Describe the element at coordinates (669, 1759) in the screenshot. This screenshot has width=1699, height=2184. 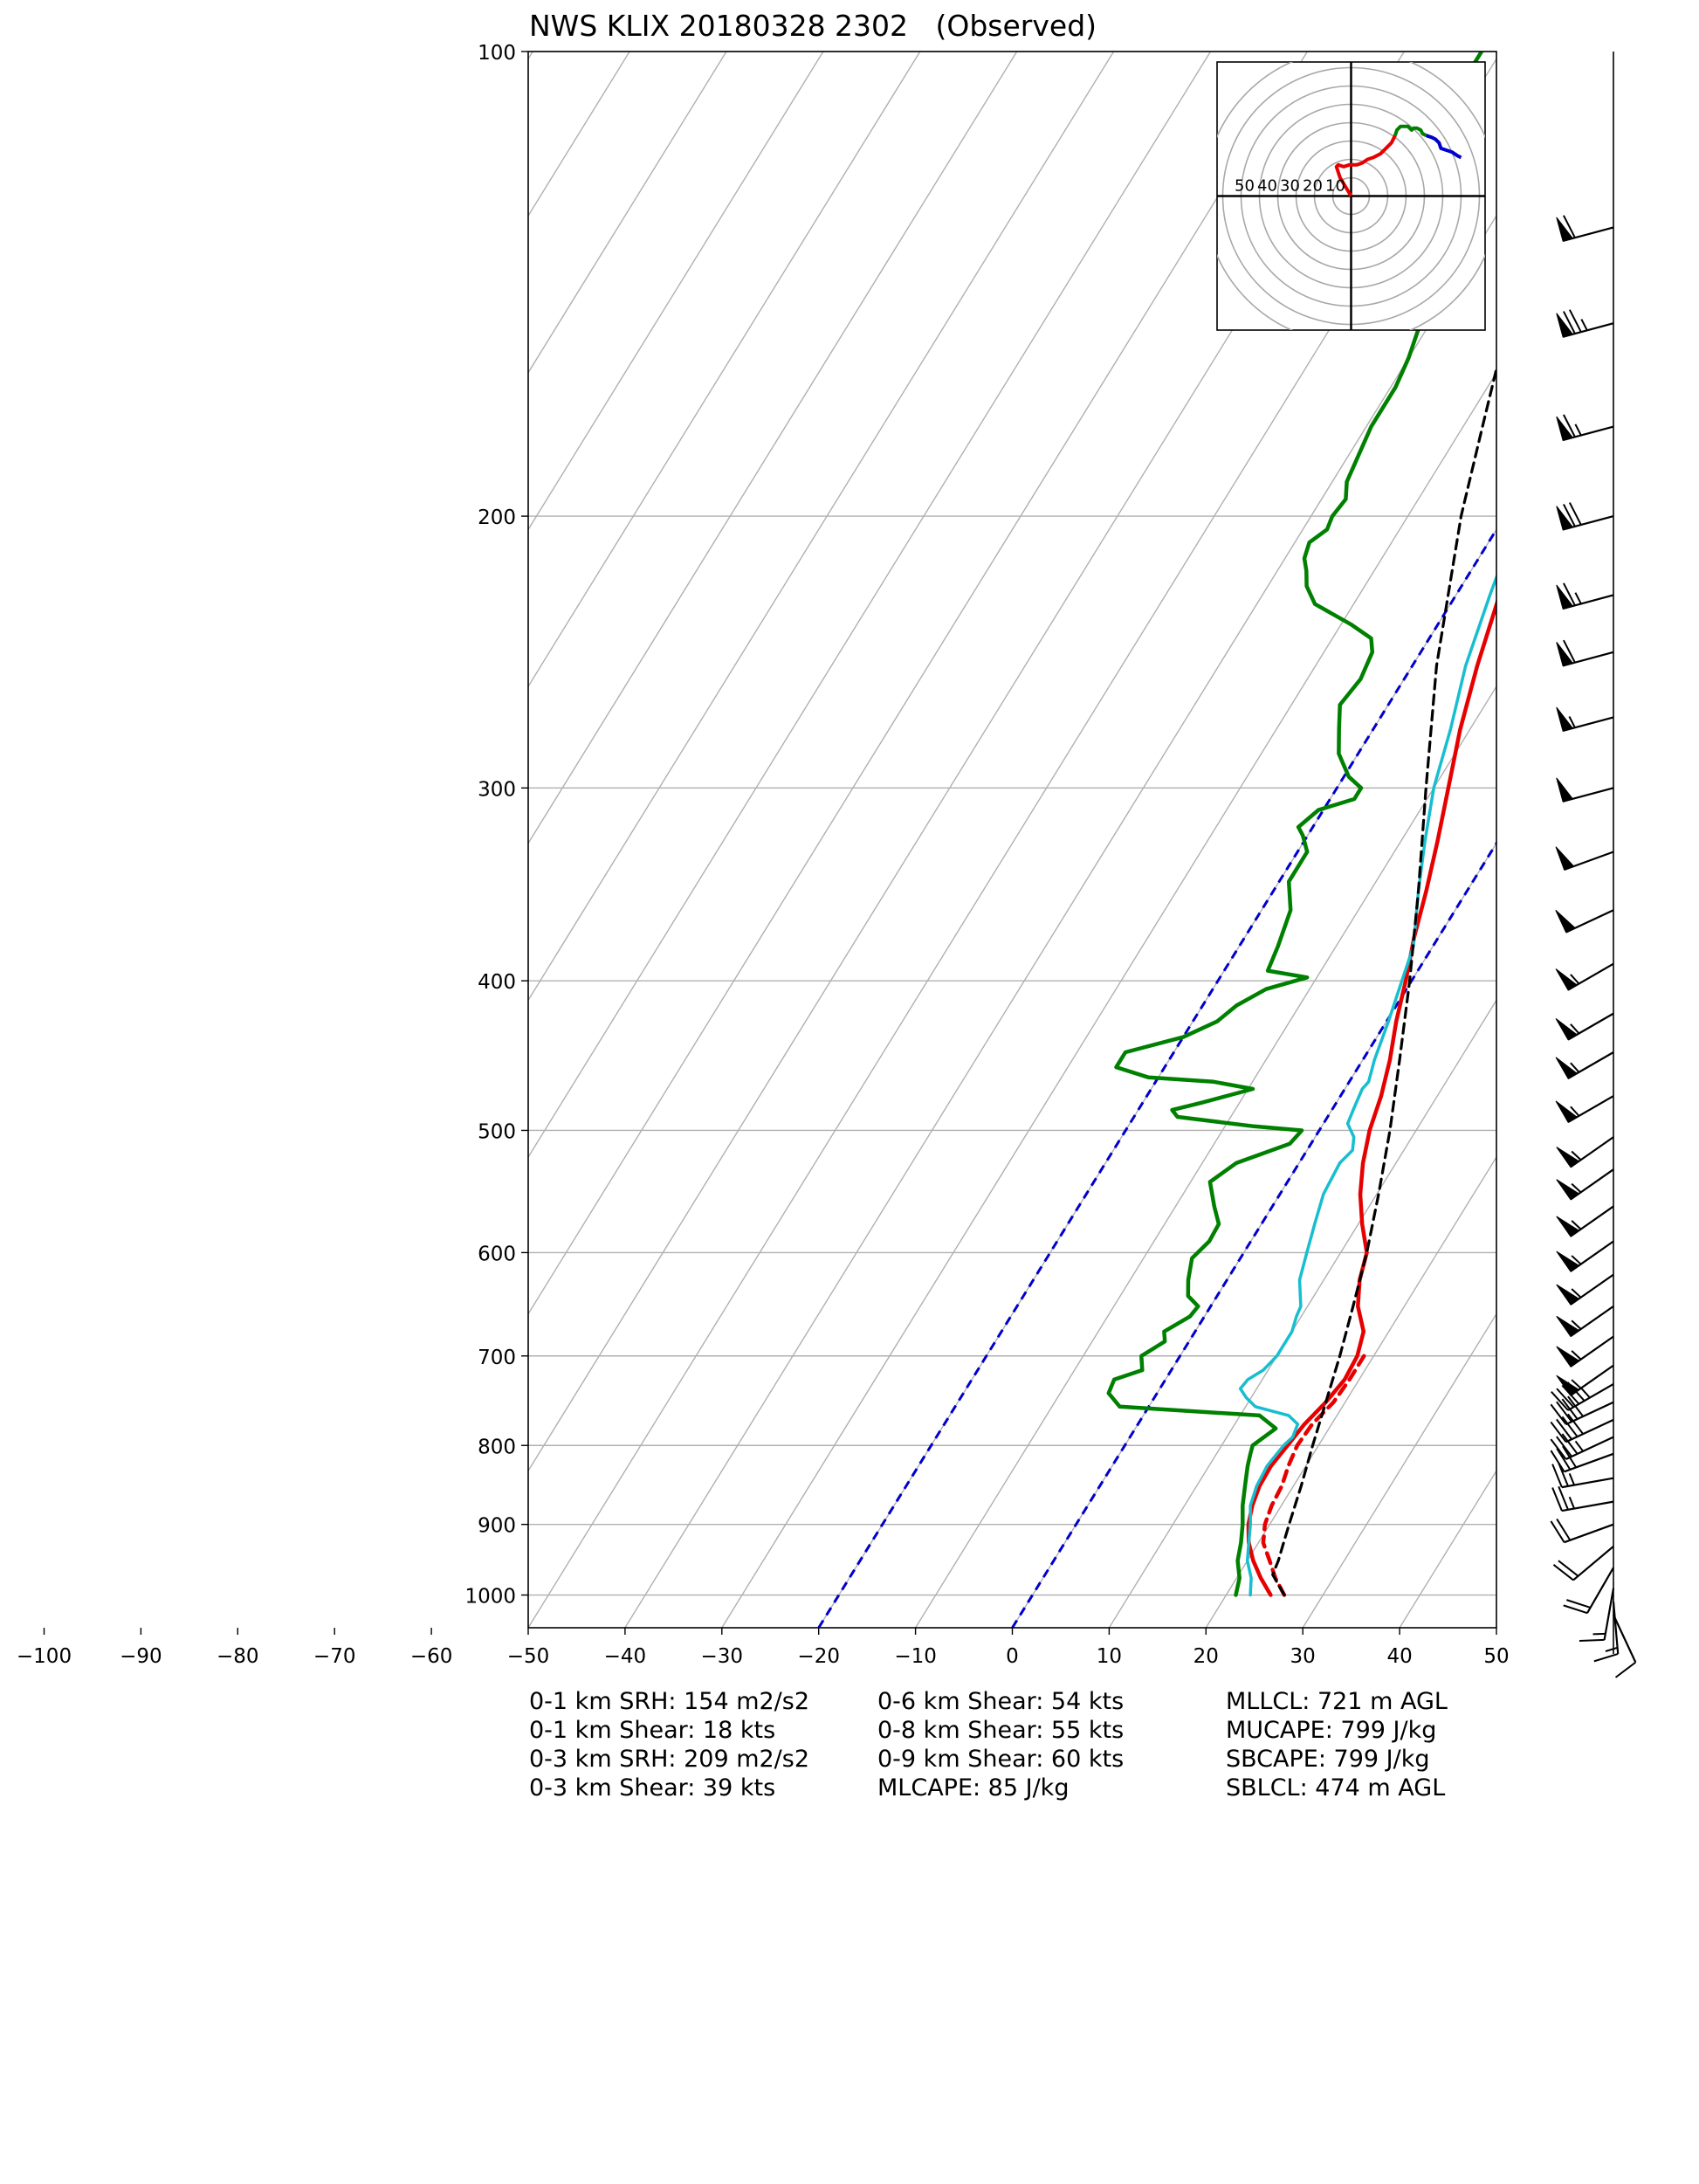
I see `stat-srh-0-3km: 0-3 km SRH: 209 m2/s2` at that location.